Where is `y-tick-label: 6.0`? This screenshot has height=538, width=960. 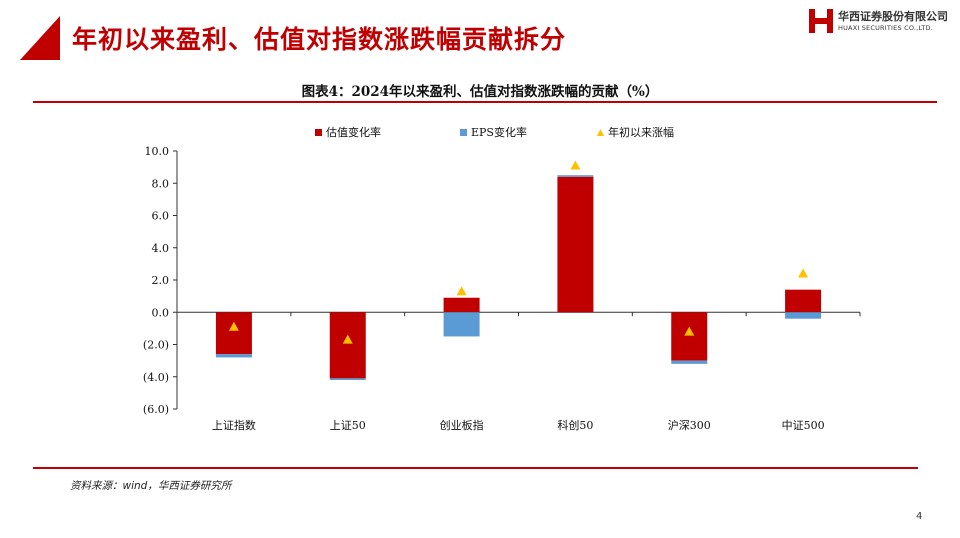 y-tick-label: 6.0 is located at coordinates (161, 216).